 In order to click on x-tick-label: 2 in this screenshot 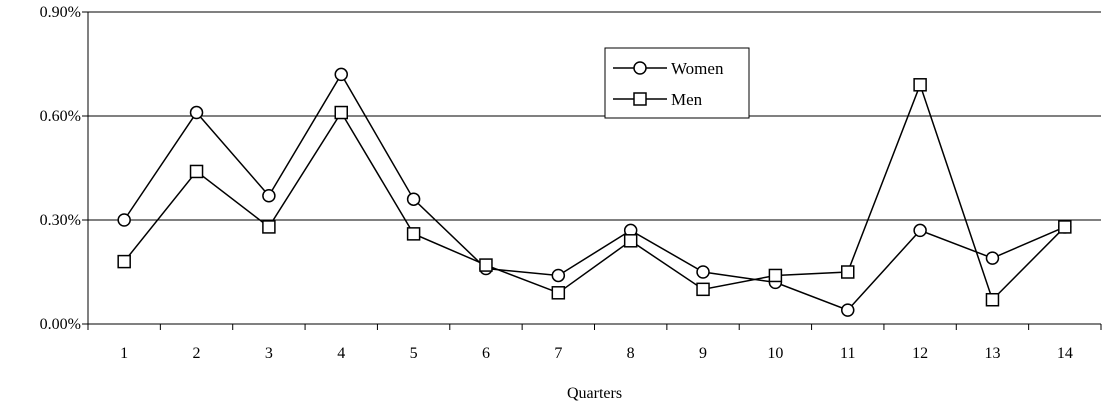, I will do `click(197, 353)`.